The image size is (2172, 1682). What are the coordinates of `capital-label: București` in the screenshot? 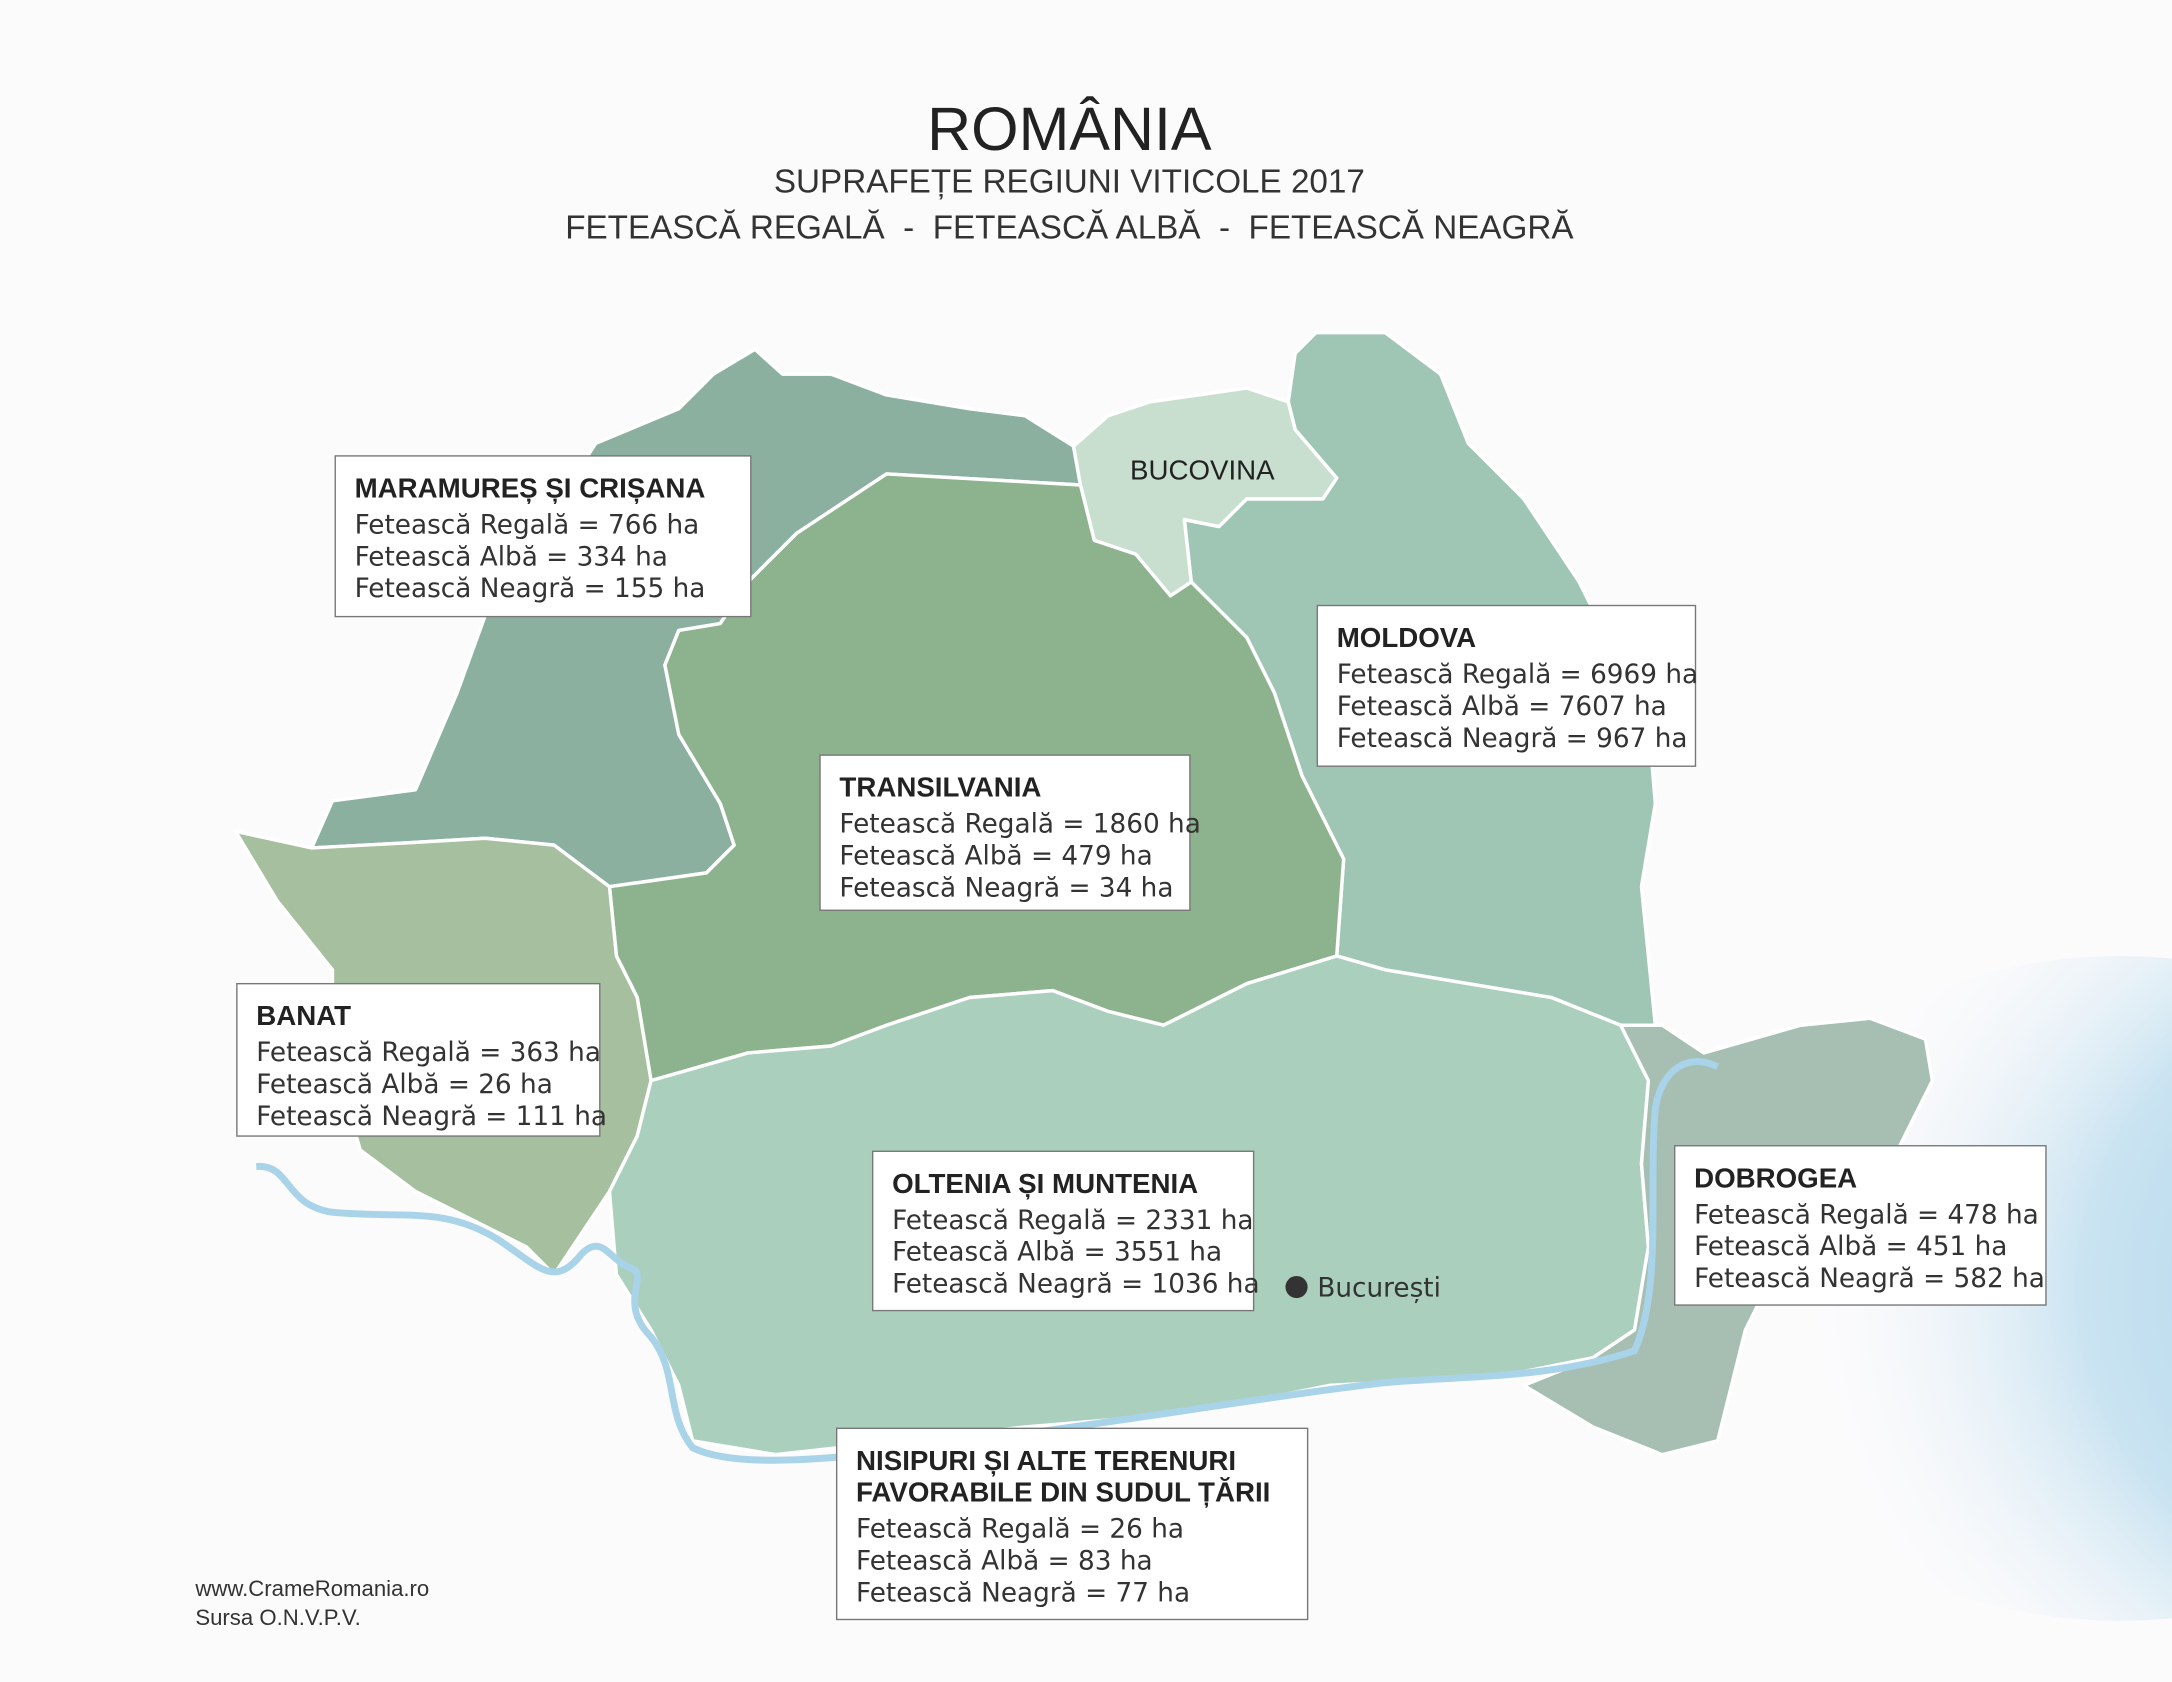 It's located at (1379, 1289).